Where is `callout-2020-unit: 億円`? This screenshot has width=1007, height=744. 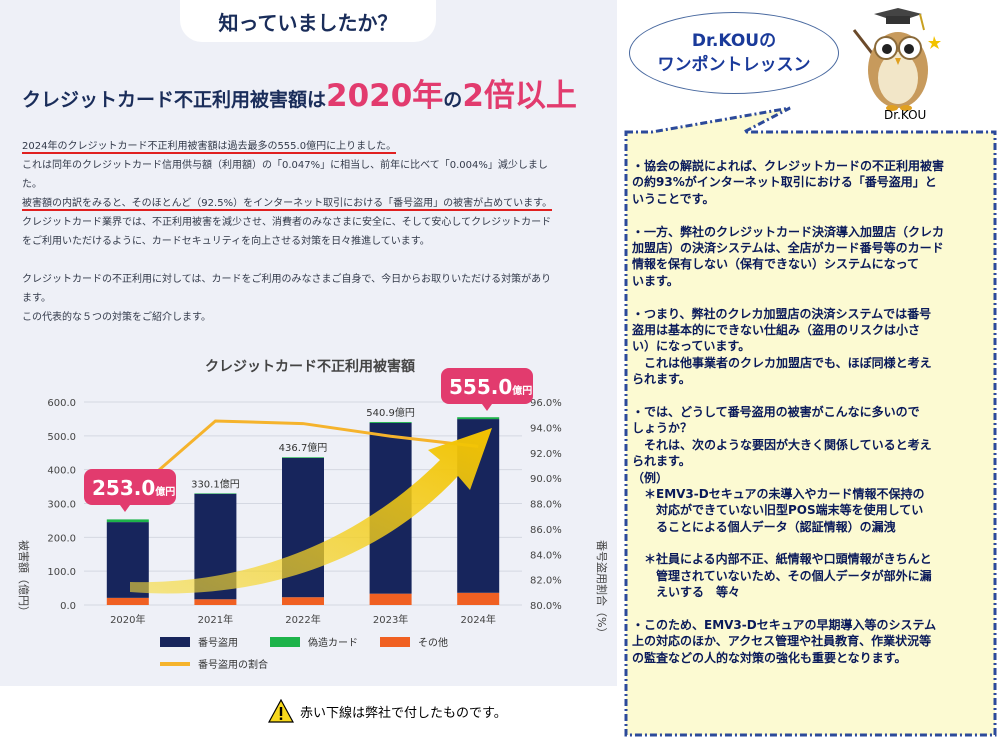 callout-2020-unit: 億円 is located at coordinates (165, 491).